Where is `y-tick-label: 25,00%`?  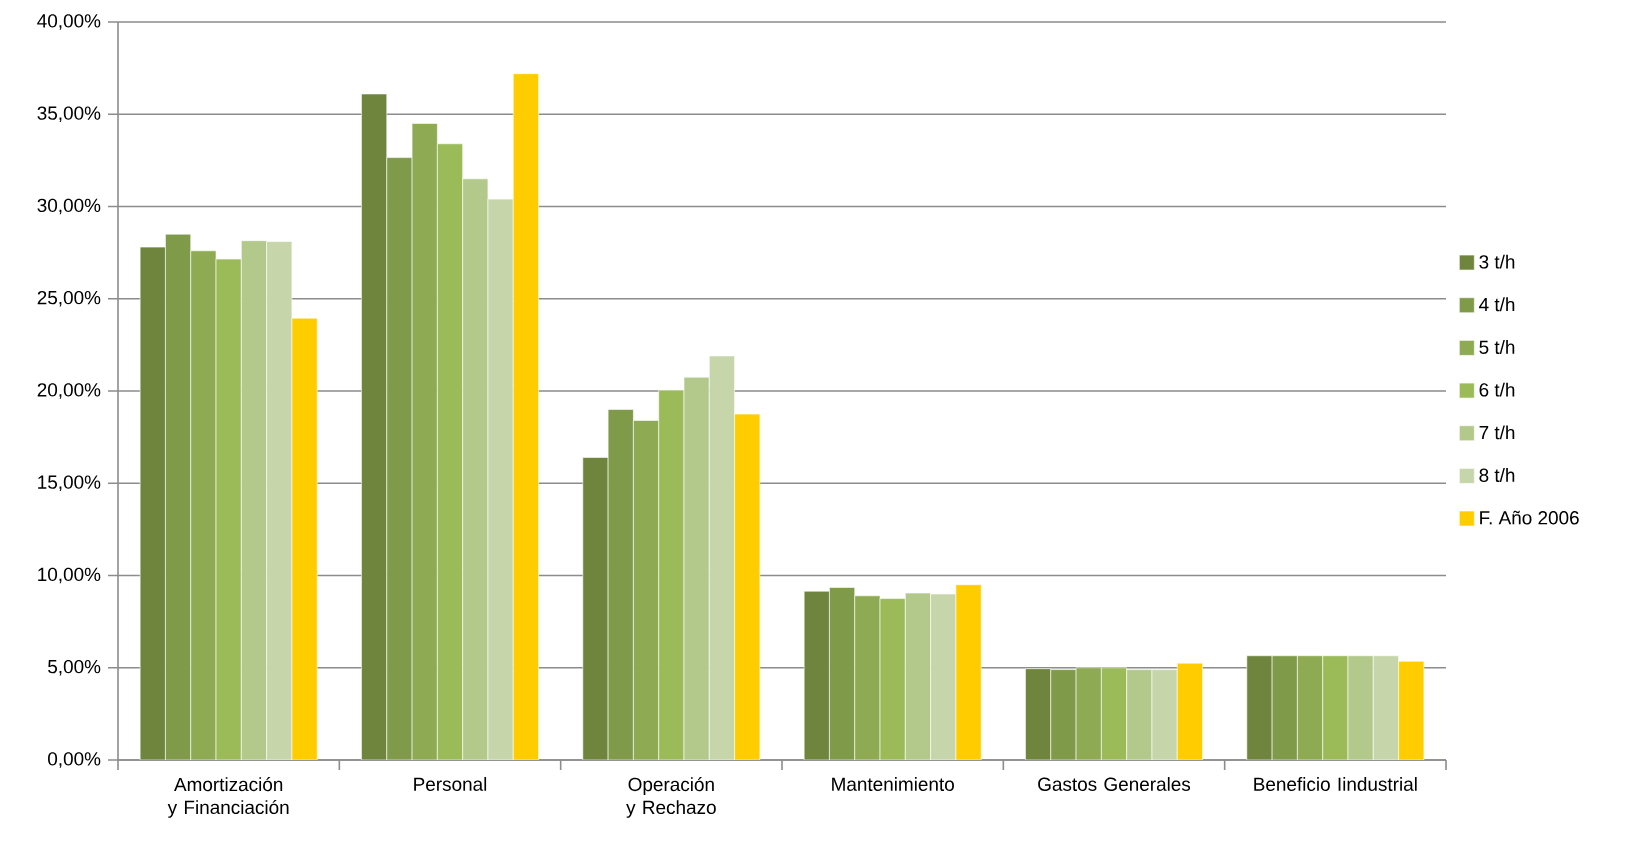 y-tick-label: 25,00% is located at coordinates (69, 298).